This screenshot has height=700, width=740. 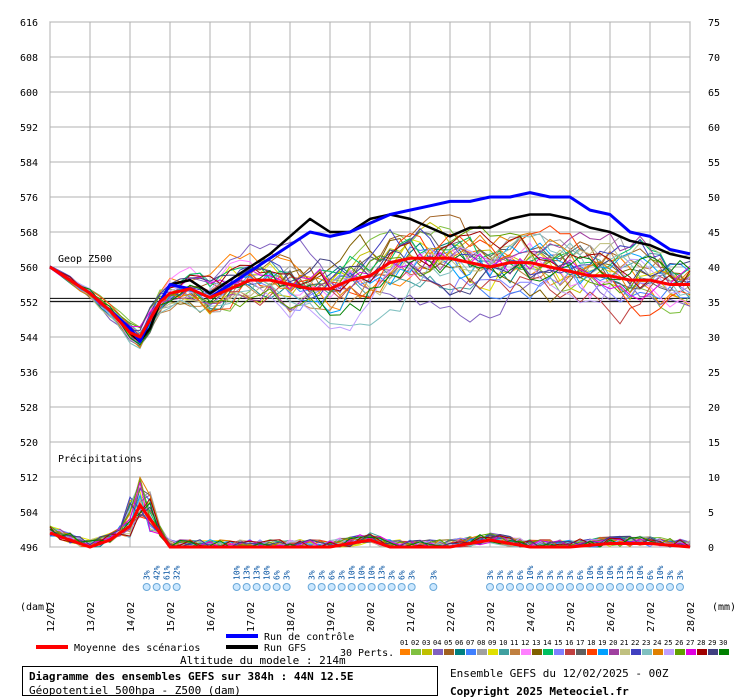 What do you see at coordinates (481, 643) in the screenshot?
I see `pert-number: 08` at bounding box center [481, 643].